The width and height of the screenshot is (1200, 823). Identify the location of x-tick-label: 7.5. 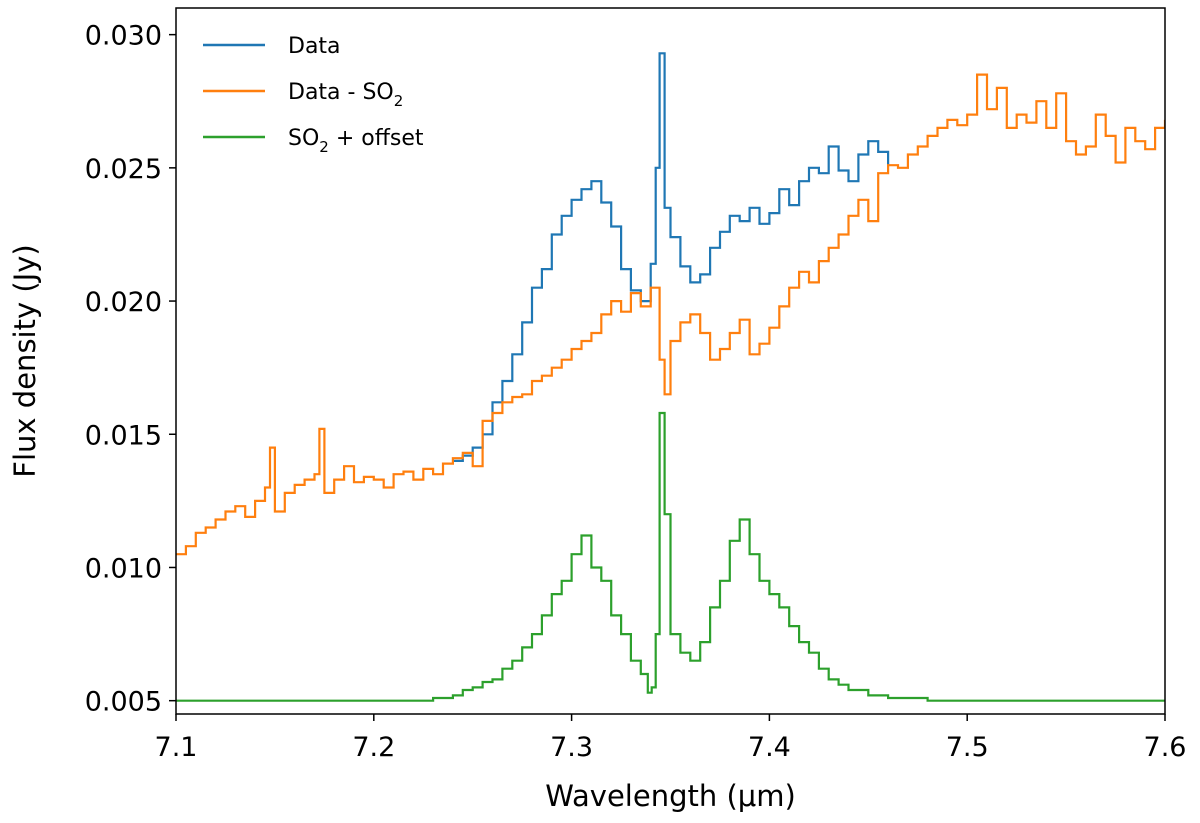
(967, 747).